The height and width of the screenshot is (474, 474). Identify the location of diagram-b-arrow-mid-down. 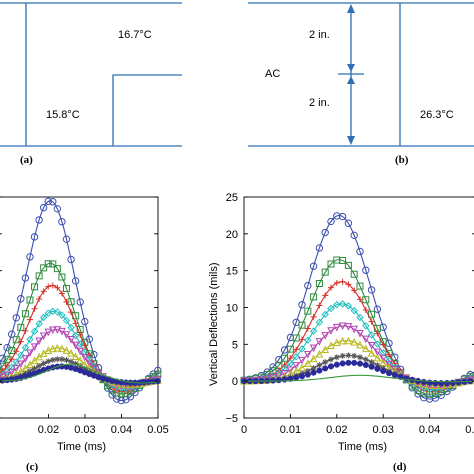
(351, 80).